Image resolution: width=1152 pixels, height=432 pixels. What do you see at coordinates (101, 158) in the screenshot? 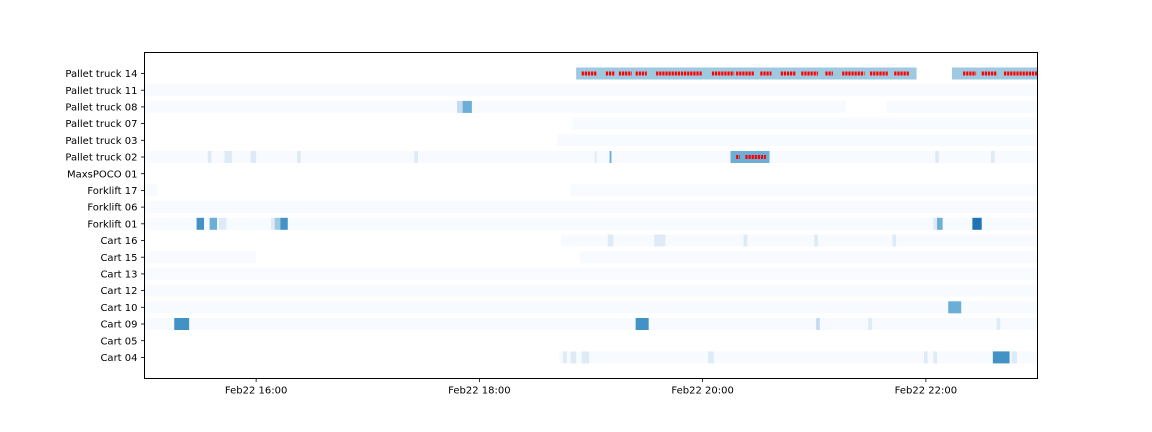
I see `y-tick-label: Pallet truck 02` at bounding box center [101, 158].